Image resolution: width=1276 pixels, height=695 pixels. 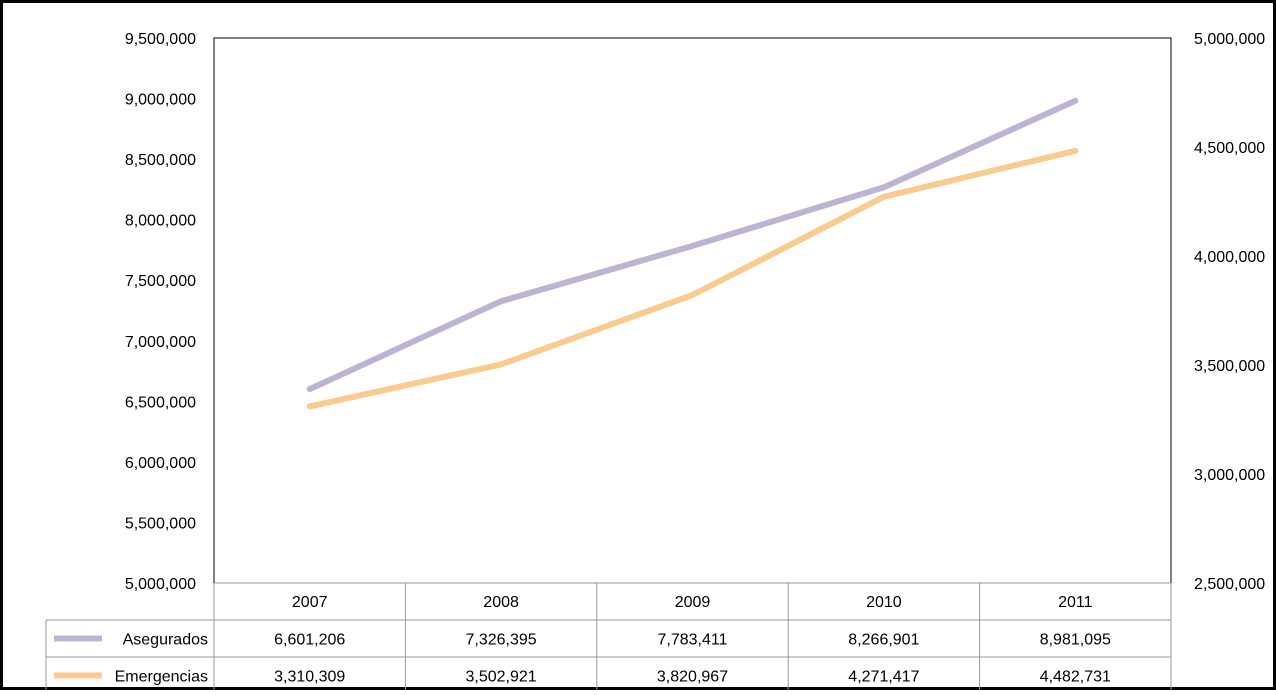 What do you see at coordinates (501, 602) in the screenshot?
I see `category-label: 2008` at bounding box center [501, 602].